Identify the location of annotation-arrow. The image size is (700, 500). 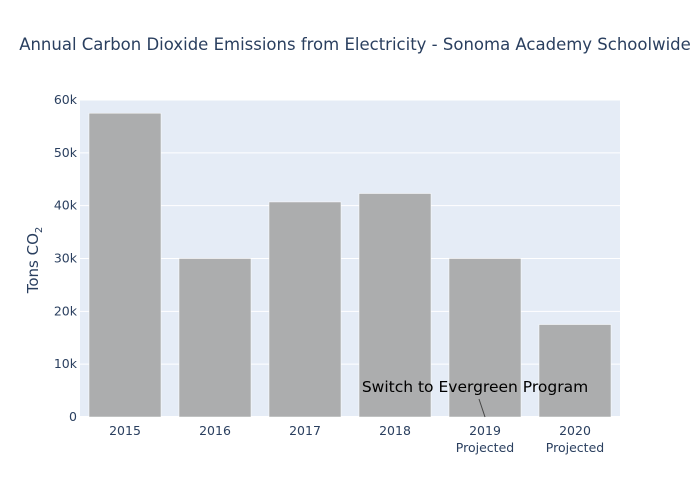
(482, 408).